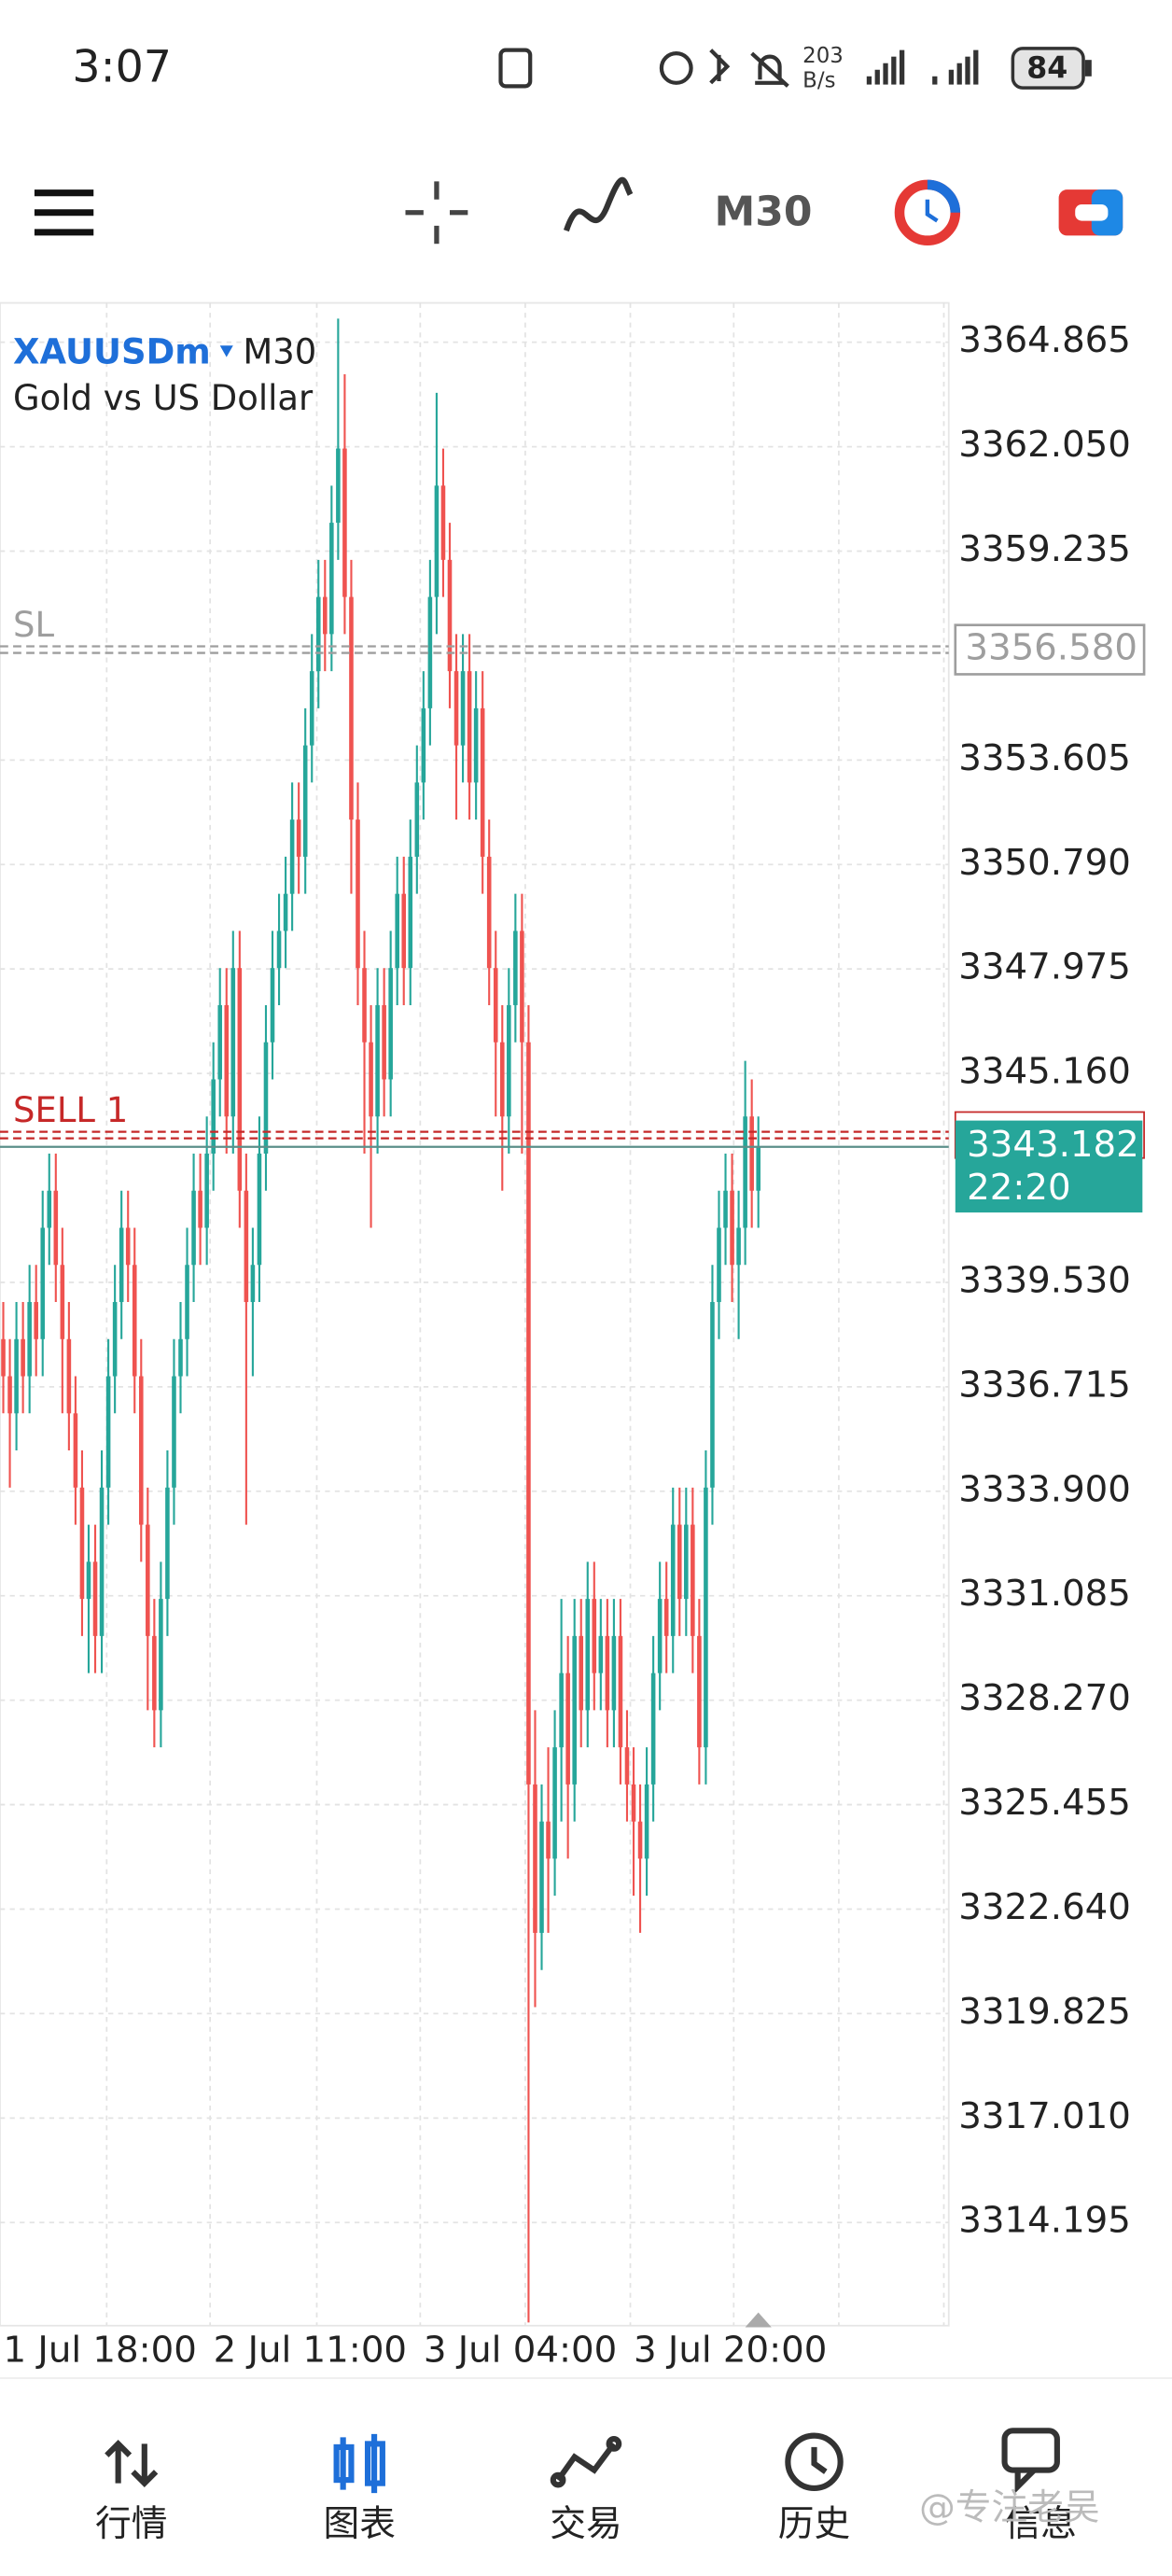 The image size is (1172, 2576). I want to click on nav-label: 交易, so click(585, 2524).